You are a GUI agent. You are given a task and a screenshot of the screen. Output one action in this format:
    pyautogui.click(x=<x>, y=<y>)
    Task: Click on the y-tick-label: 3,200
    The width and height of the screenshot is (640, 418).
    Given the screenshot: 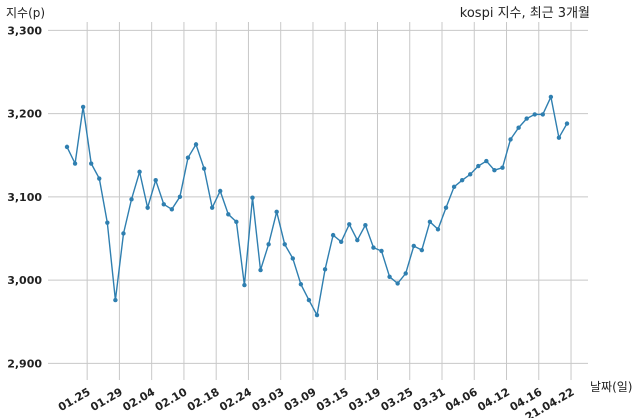 What is the action you would take?
    pyautogui.click(x=24, y=114)
    